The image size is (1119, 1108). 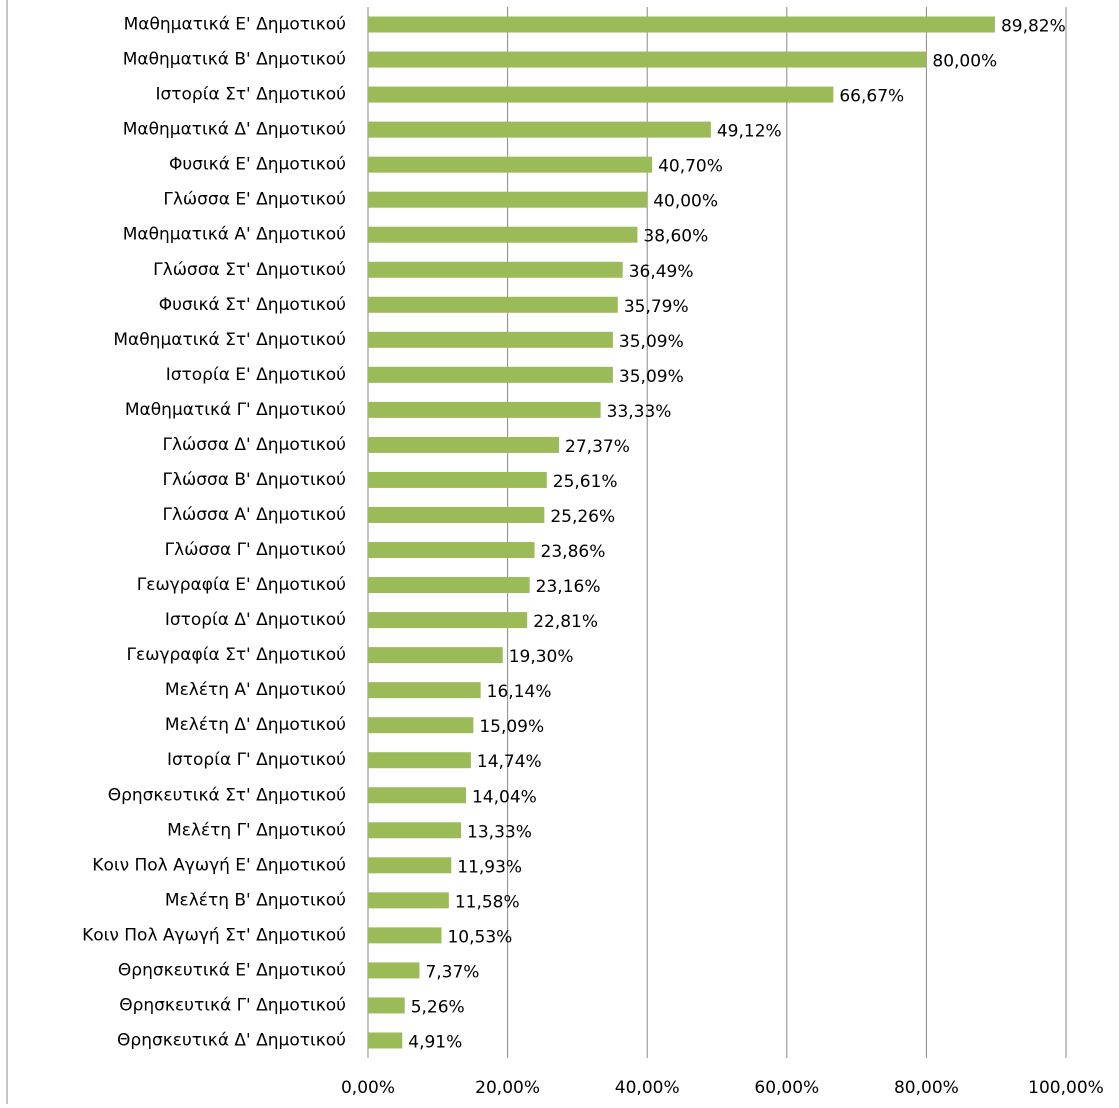 What do you see at coordinates (565, 622) in the screenshot?
I see `data-label: 22,81%` at bounding box center [565, 622].